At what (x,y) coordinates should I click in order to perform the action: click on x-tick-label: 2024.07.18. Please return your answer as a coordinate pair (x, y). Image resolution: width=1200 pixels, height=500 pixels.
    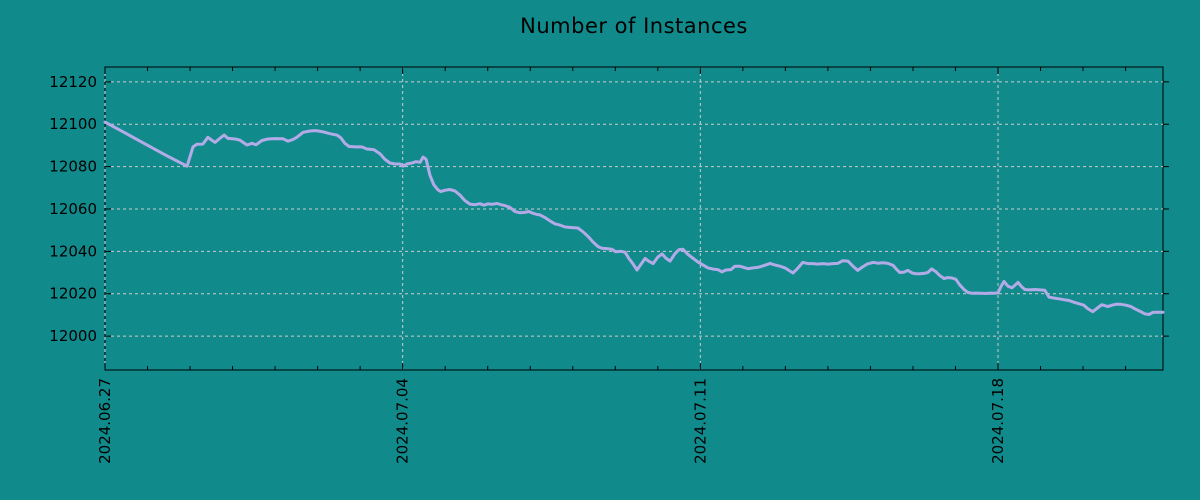
    Looking at the image, I should click on (998, 421).